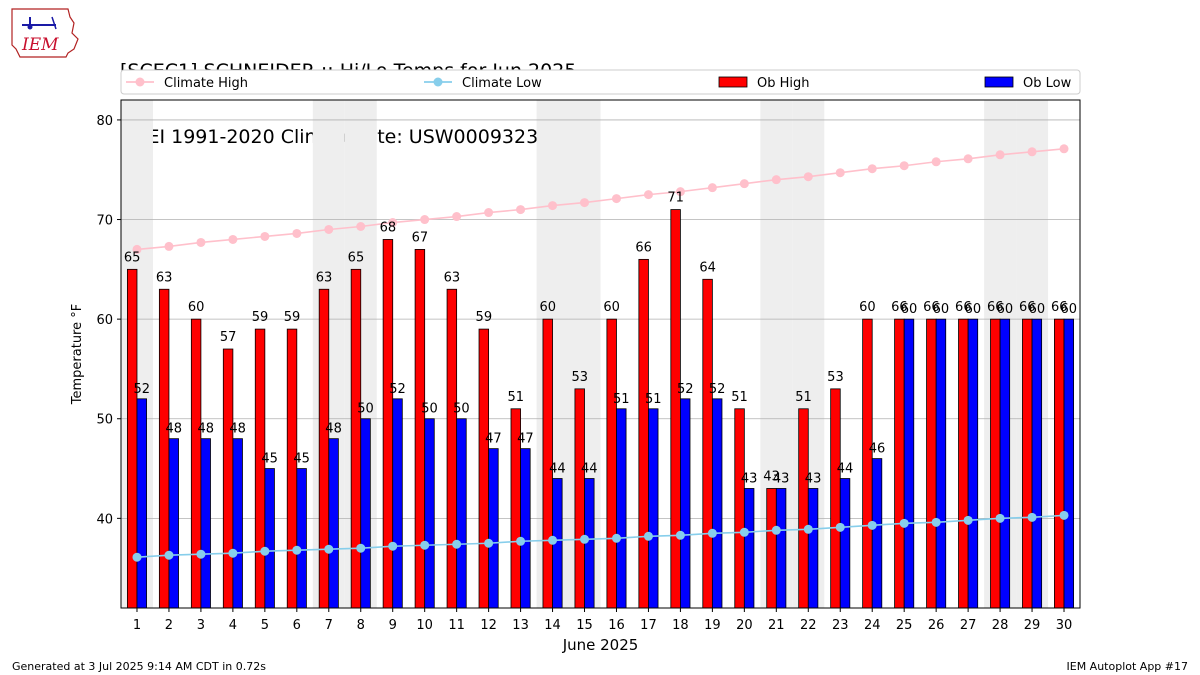  I want to click on iem-logo: IEM, so click(45, 33).